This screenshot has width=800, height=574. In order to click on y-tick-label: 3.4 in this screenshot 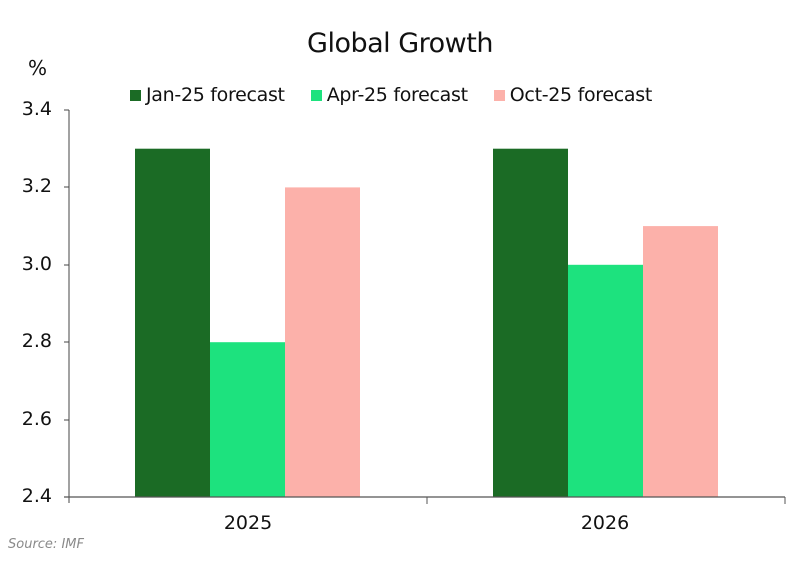, I will do `click(36, 109)`.